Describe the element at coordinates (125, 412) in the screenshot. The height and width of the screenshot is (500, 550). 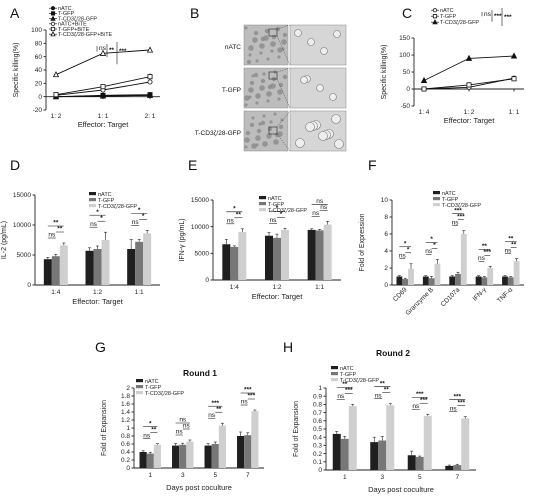
I see `y-tick-label: 1.4` at that location.